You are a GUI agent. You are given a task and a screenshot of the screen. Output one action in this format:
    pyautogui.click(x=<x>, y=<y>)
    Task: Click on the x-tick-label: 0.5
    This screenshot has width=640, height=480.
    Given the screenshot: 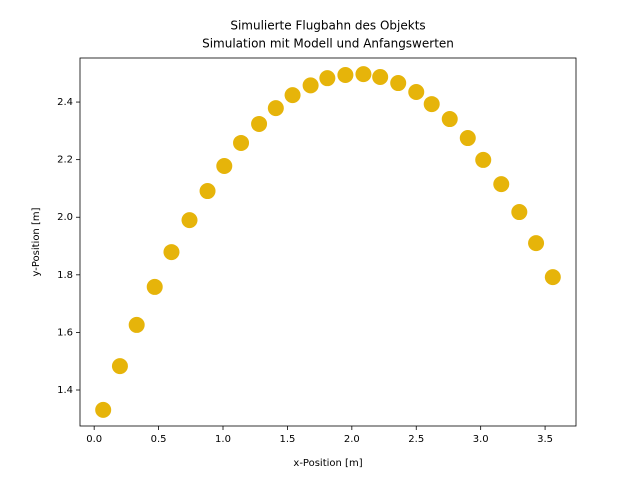 What is the action you would take?
    pyautogui.click(x=159, y=439)
    